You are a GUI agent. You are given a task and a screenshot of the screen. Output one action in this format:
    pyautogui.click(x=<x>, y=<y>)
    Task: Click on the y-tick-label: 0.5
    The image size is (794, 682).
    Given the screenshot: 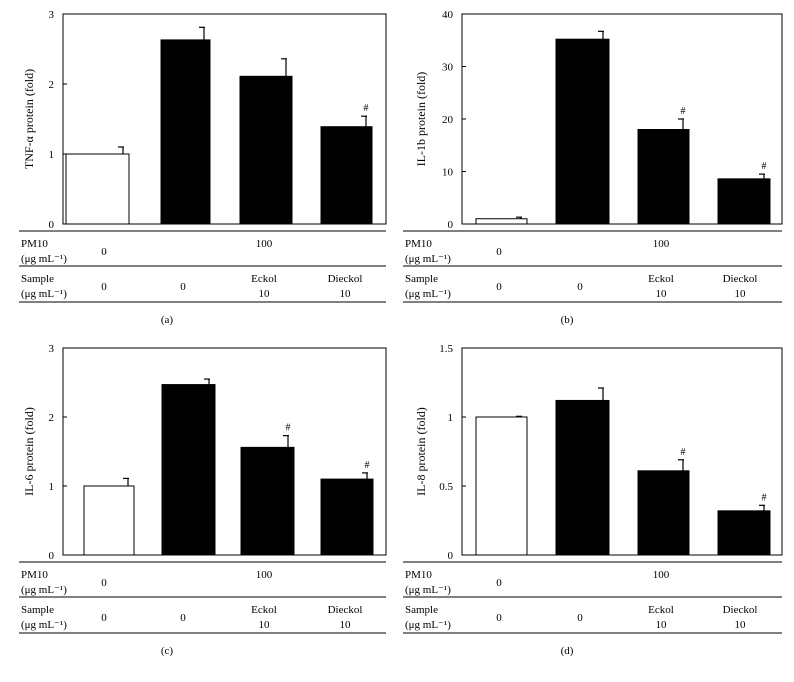 What is the action you would take?
    pyautogui.click(x=446, y=487)
    